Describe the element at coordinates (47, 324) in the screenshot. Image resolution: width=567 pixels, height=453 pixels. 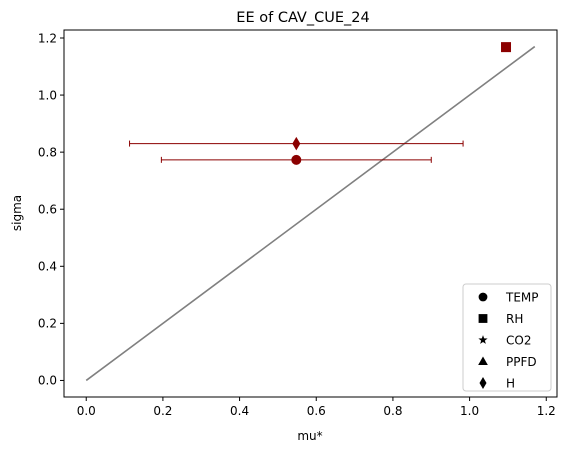
I see `y-tick-label: 0.2` at that location.